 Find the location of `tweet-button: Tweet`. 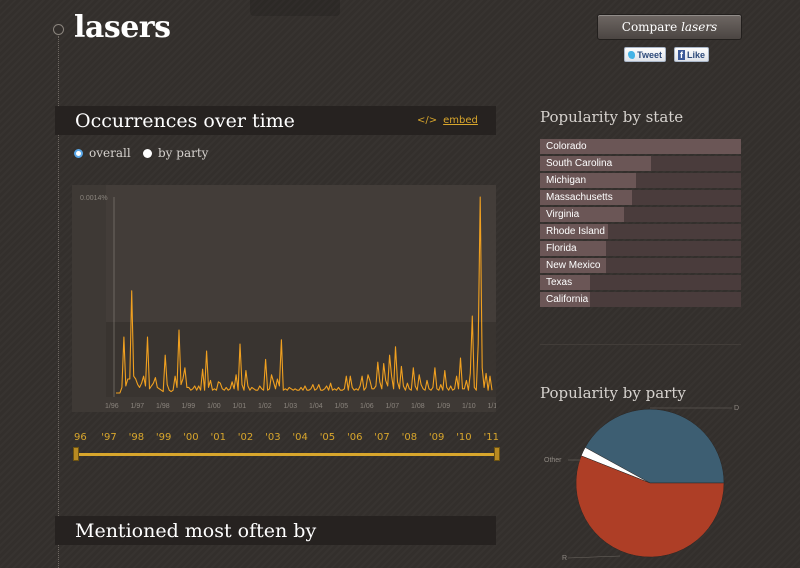

tweet-button: Tweet is located at coordinates (645, 54).